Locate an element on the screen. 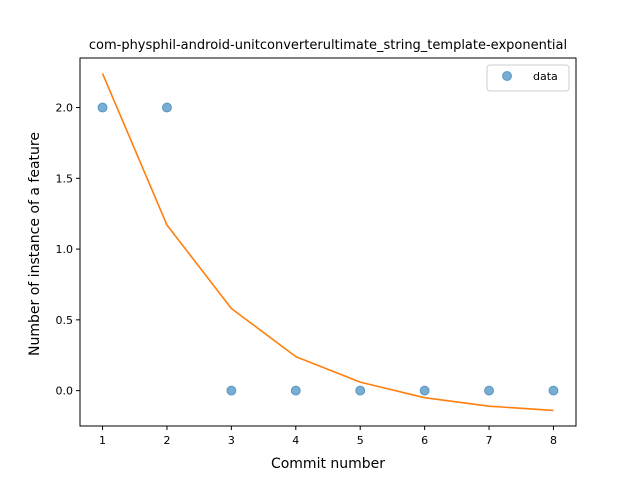  x-tick-label: 8 is located at coordinates (553, 440).